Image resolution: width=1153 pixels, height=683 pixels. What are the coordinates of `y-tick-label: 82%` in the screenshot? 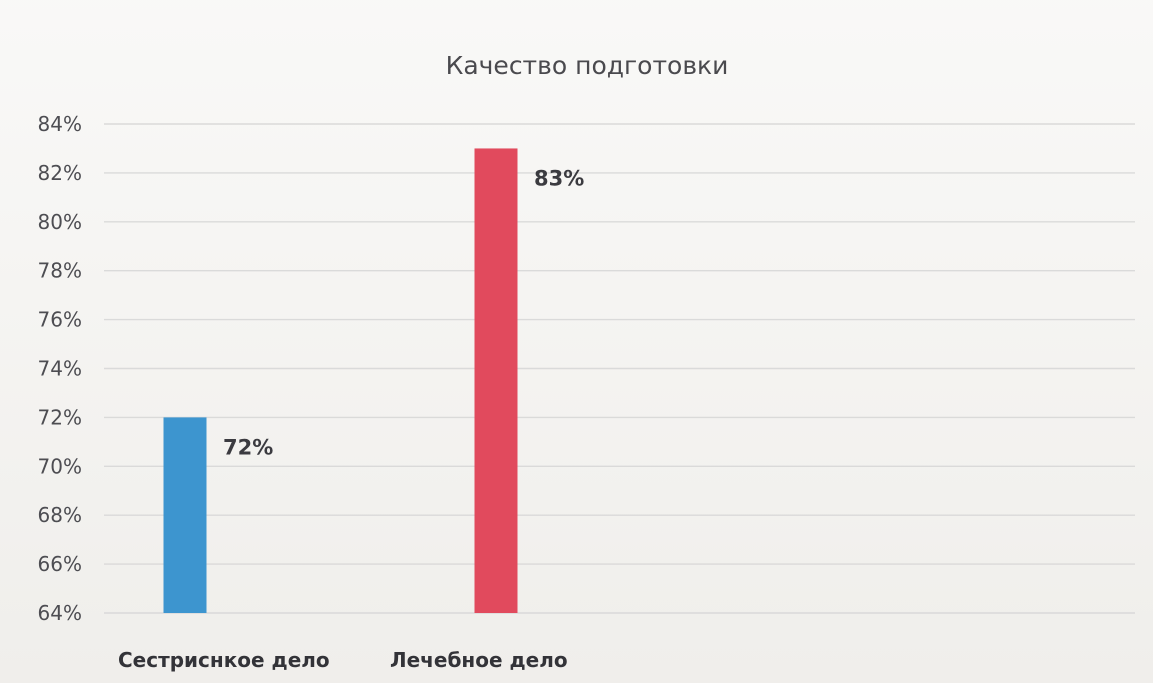 It's located at (60, 173).